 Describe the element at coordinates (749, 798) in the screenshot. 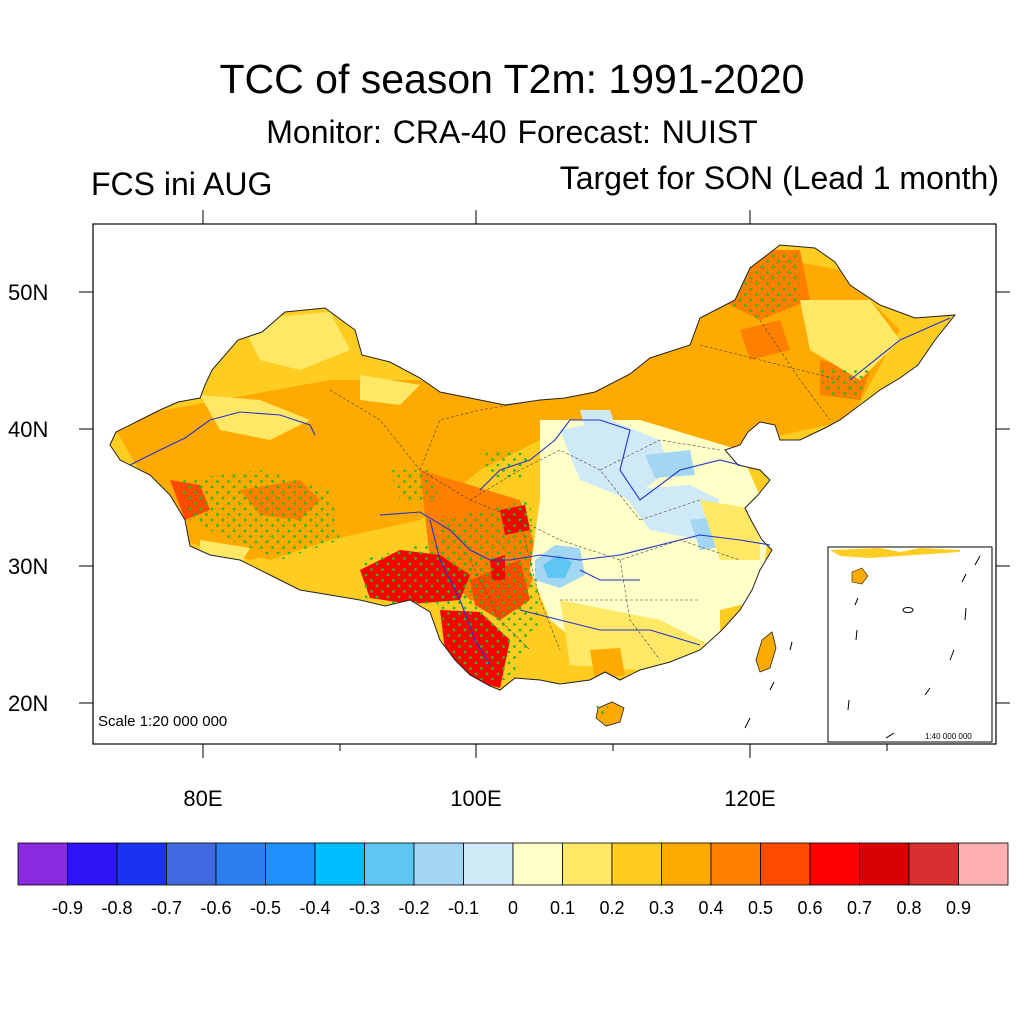

I see `lon-label-120e: 120E` at that location.